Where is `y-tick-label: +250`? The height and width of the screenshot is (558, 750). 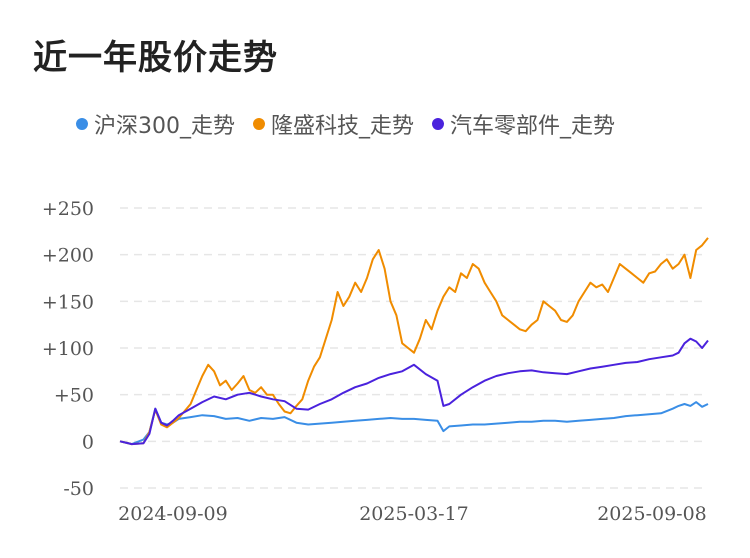 y-tick-label: +250 is located at coordinates (68, 209).